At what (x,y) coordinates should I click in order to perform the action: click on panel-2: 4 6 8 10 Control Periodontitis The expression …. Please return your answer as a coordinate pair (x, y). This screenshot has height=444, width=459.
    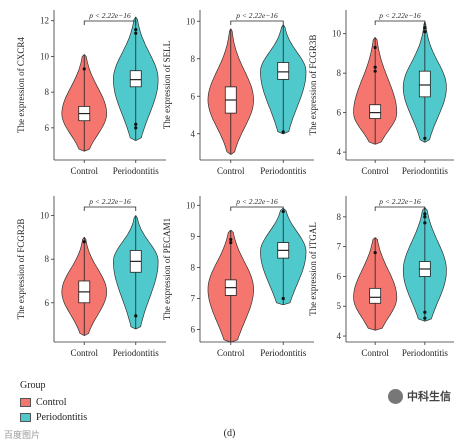
    Looking at the image, I should click on (238, 93).